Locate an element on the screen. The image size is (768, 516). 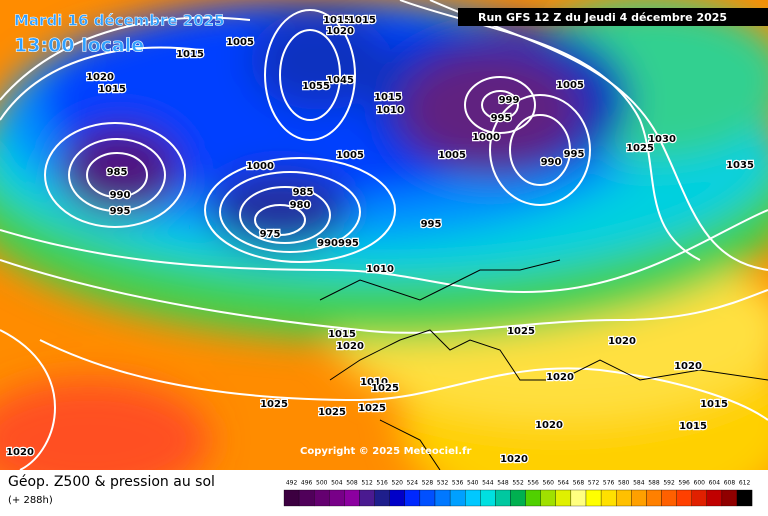
time-label: 13:00 locale is located at coordinates (79, 46).